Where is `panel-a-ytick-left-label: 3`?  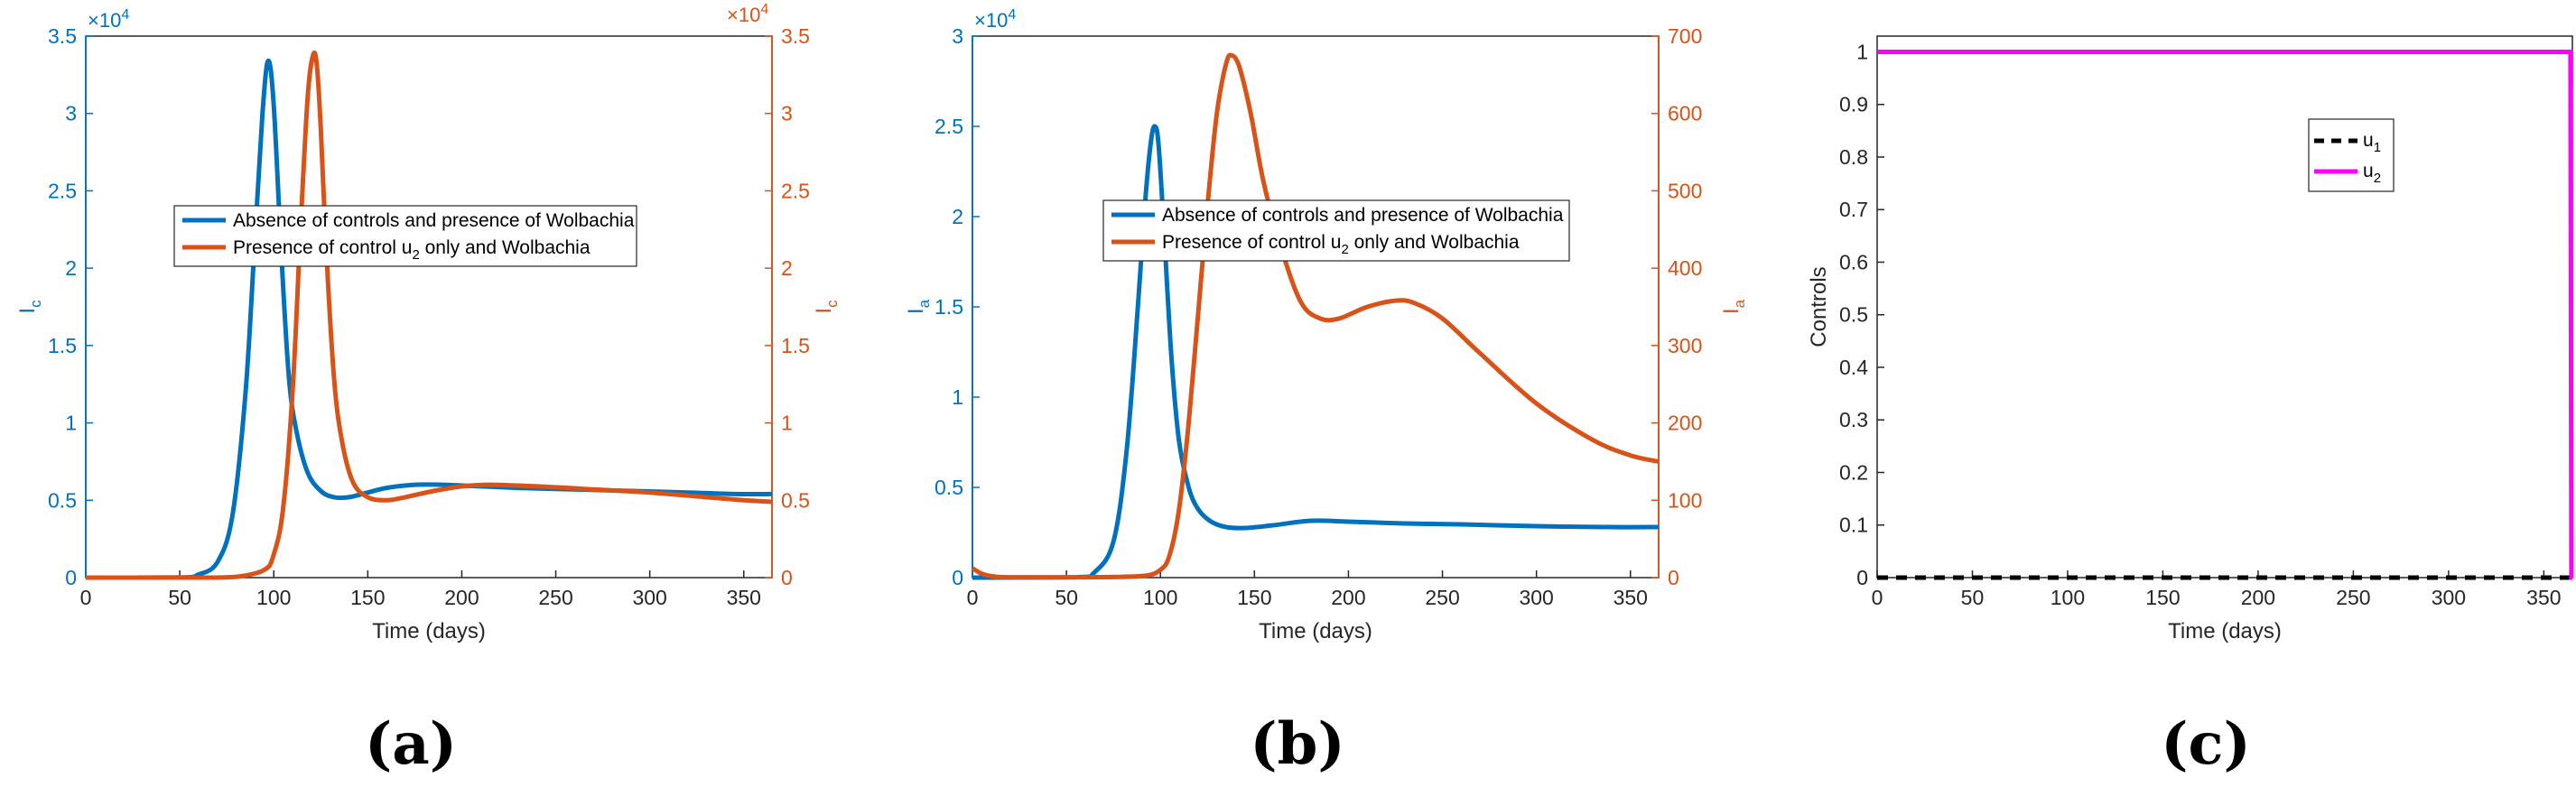
panel-a-ytick-left-label: 3 is located at coordinates (71, 113).